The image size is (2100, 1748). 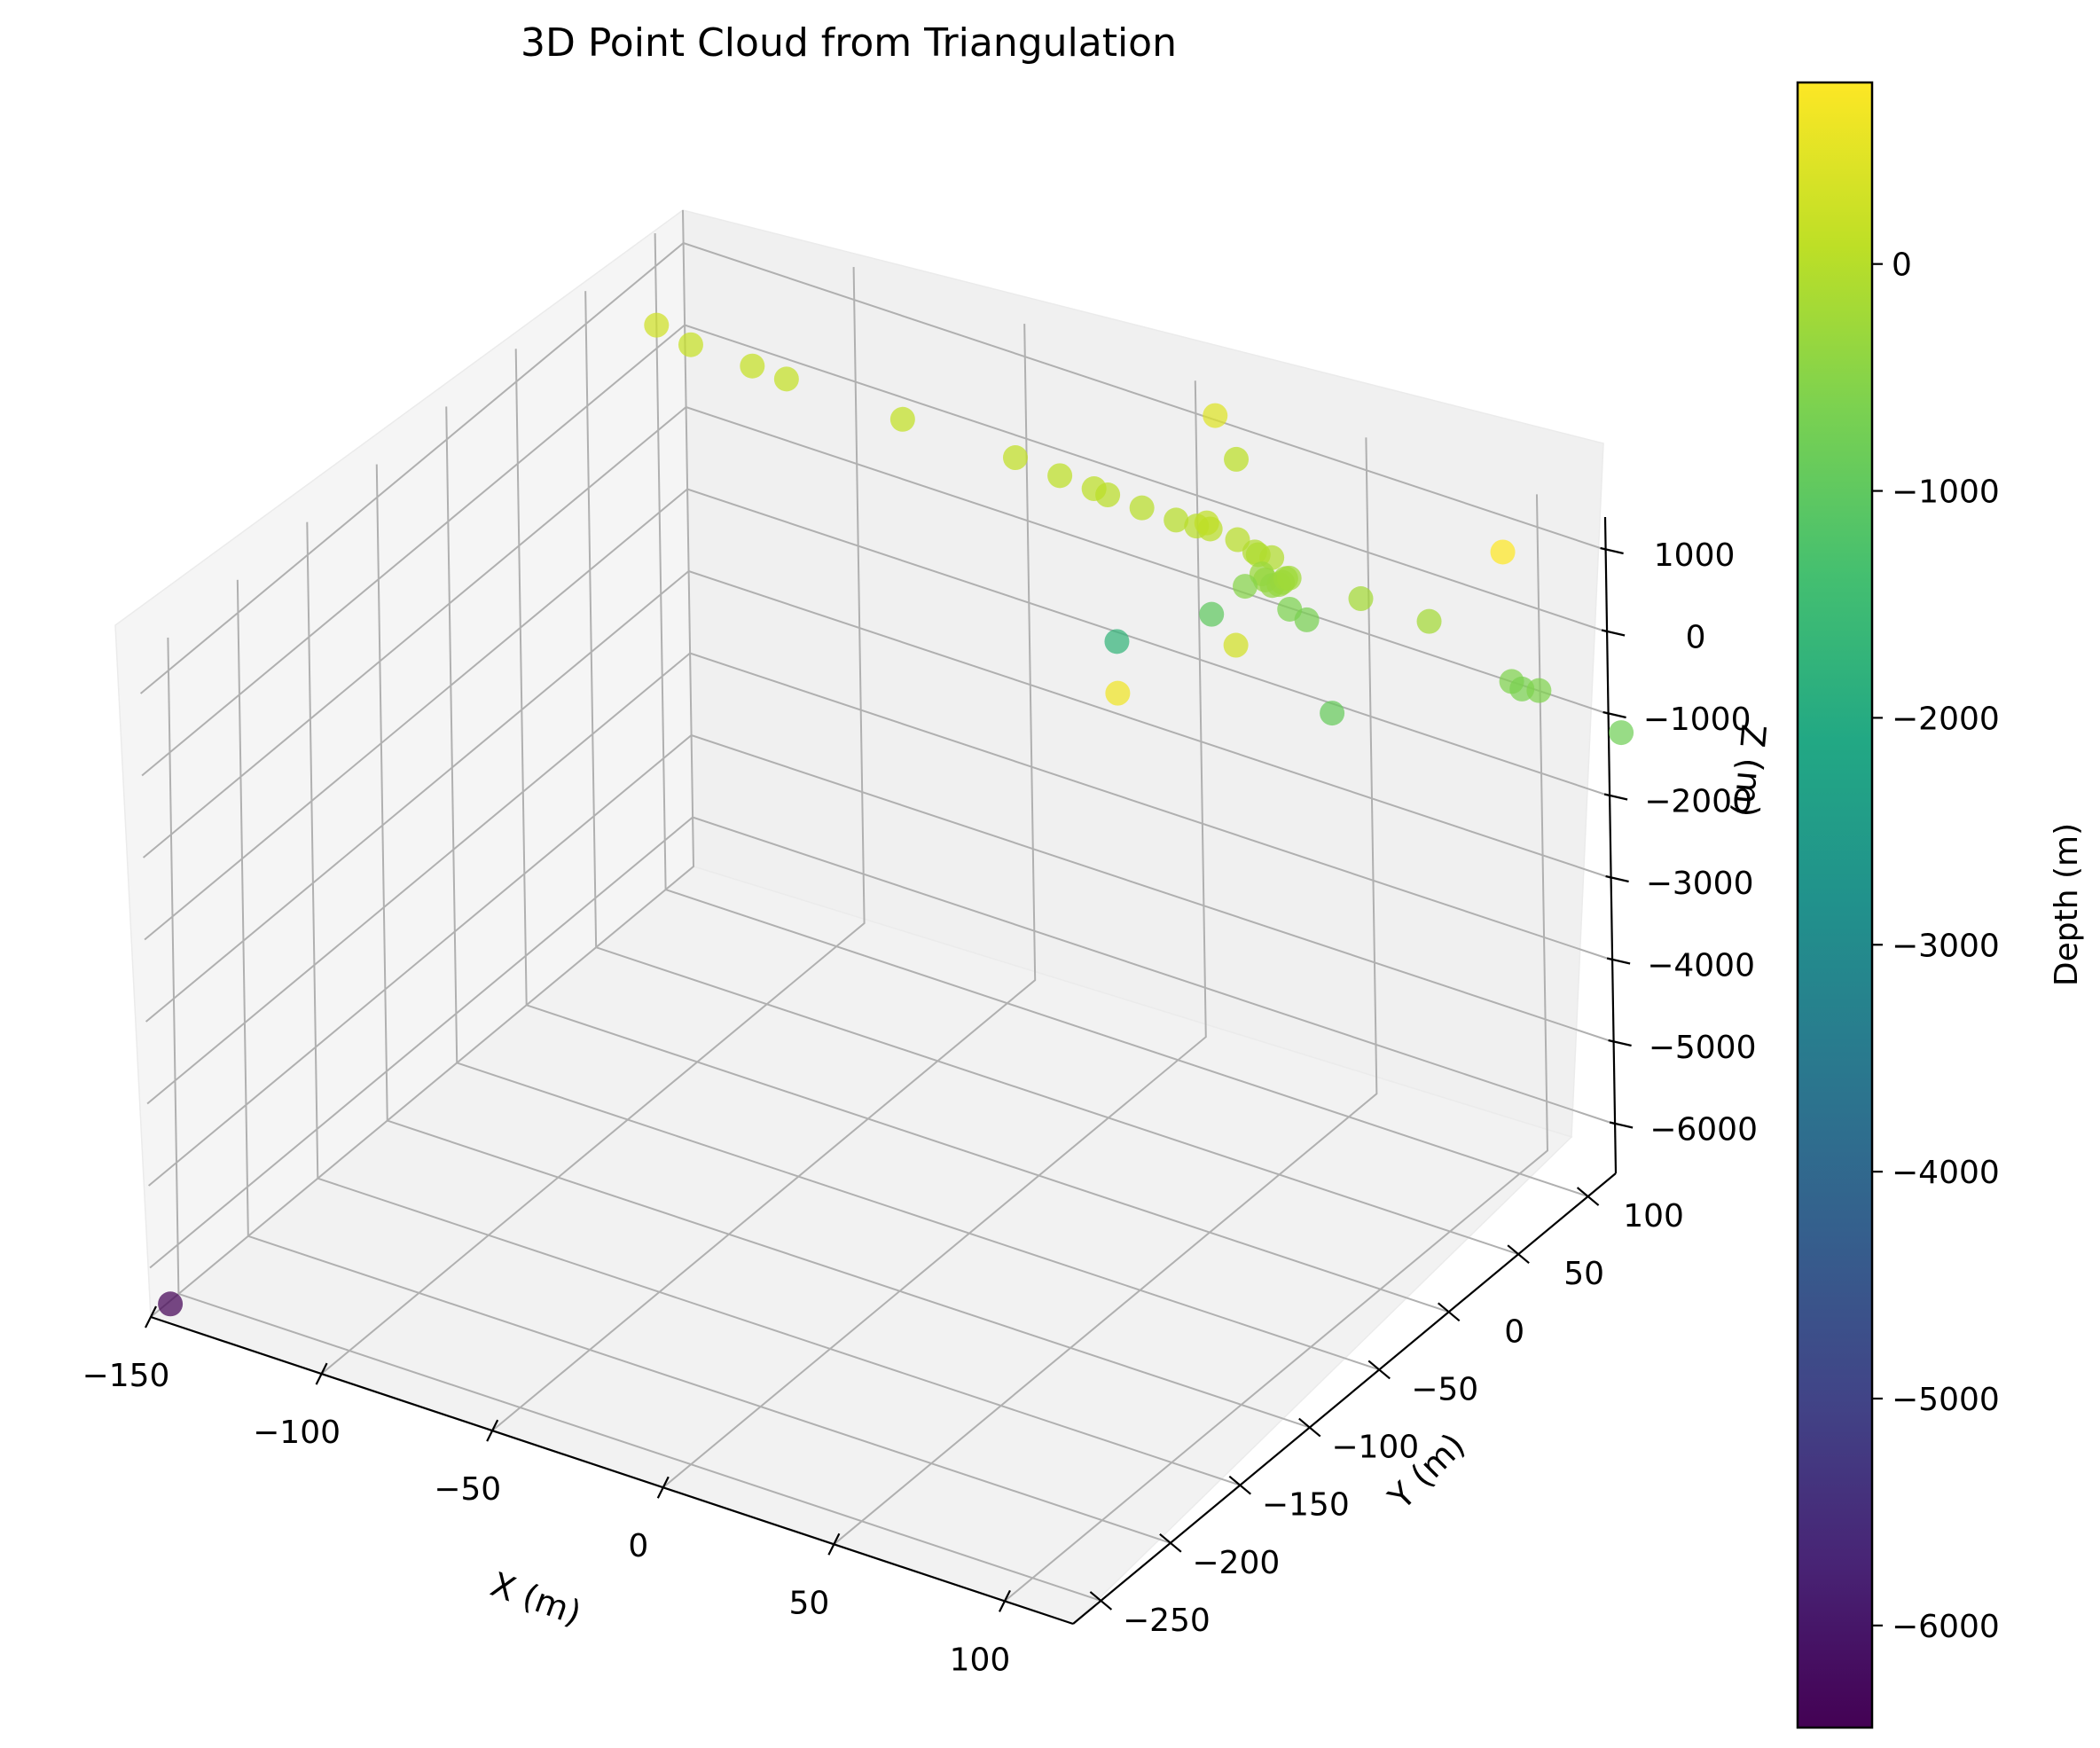 I want to click on y-tick-label: 50, so click(x=1583, y=1274).